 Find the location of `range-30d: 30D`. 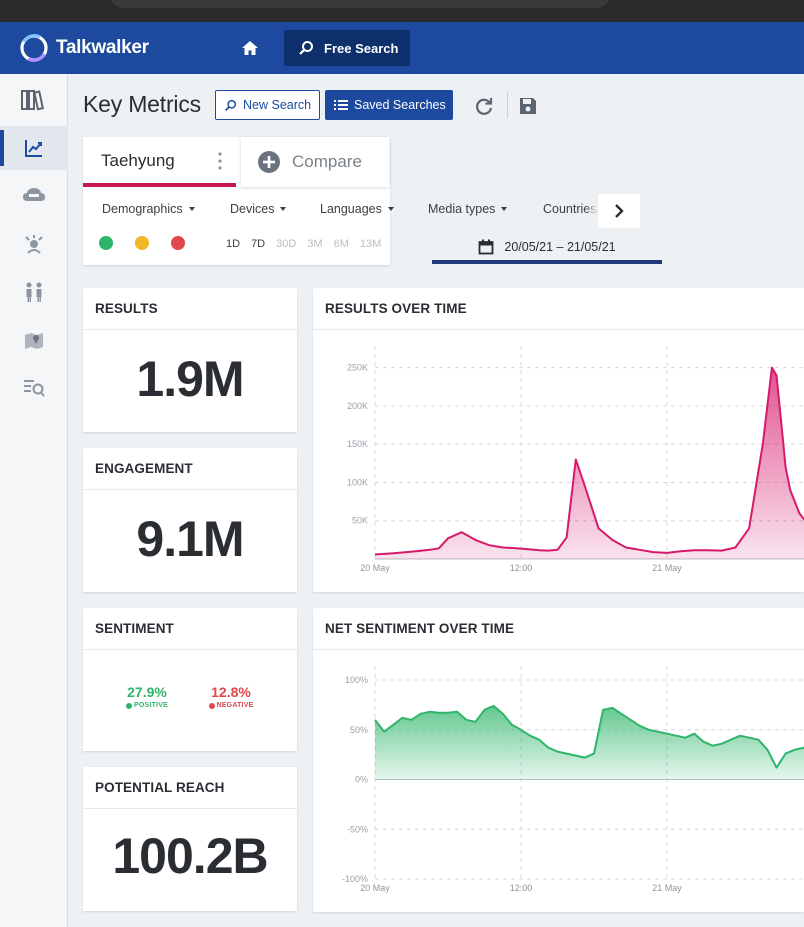

range-30d: 30D is located at coordinates (286, 244).